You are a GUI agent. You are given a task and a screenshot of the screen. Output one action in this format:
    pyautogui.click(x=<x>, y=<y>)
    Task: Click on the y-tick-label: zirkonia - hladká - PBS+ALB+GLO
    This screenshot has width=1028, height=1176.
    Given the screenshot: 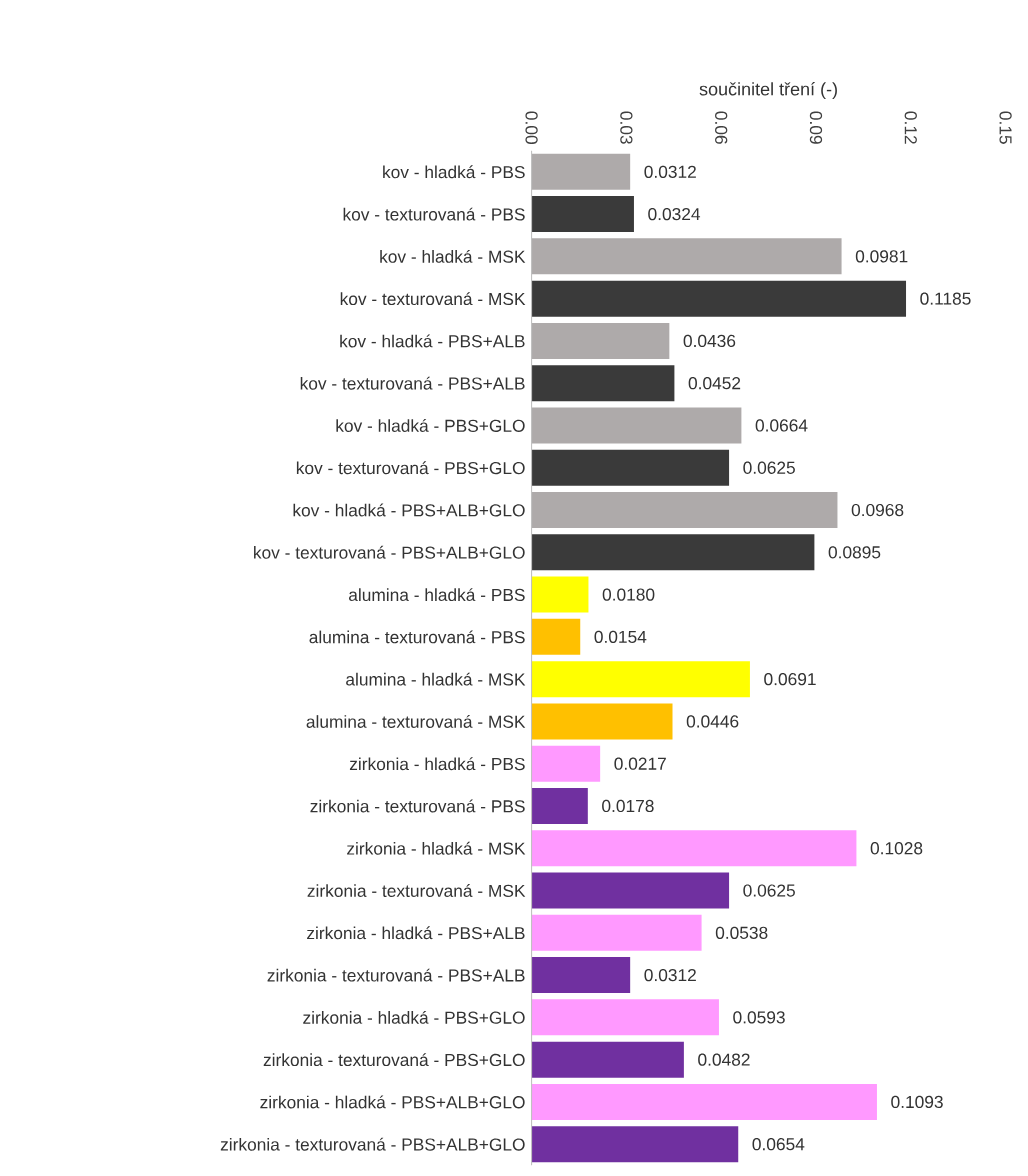 What is the action you would take?
    pyautogui.click(x=392, y=1102)
    